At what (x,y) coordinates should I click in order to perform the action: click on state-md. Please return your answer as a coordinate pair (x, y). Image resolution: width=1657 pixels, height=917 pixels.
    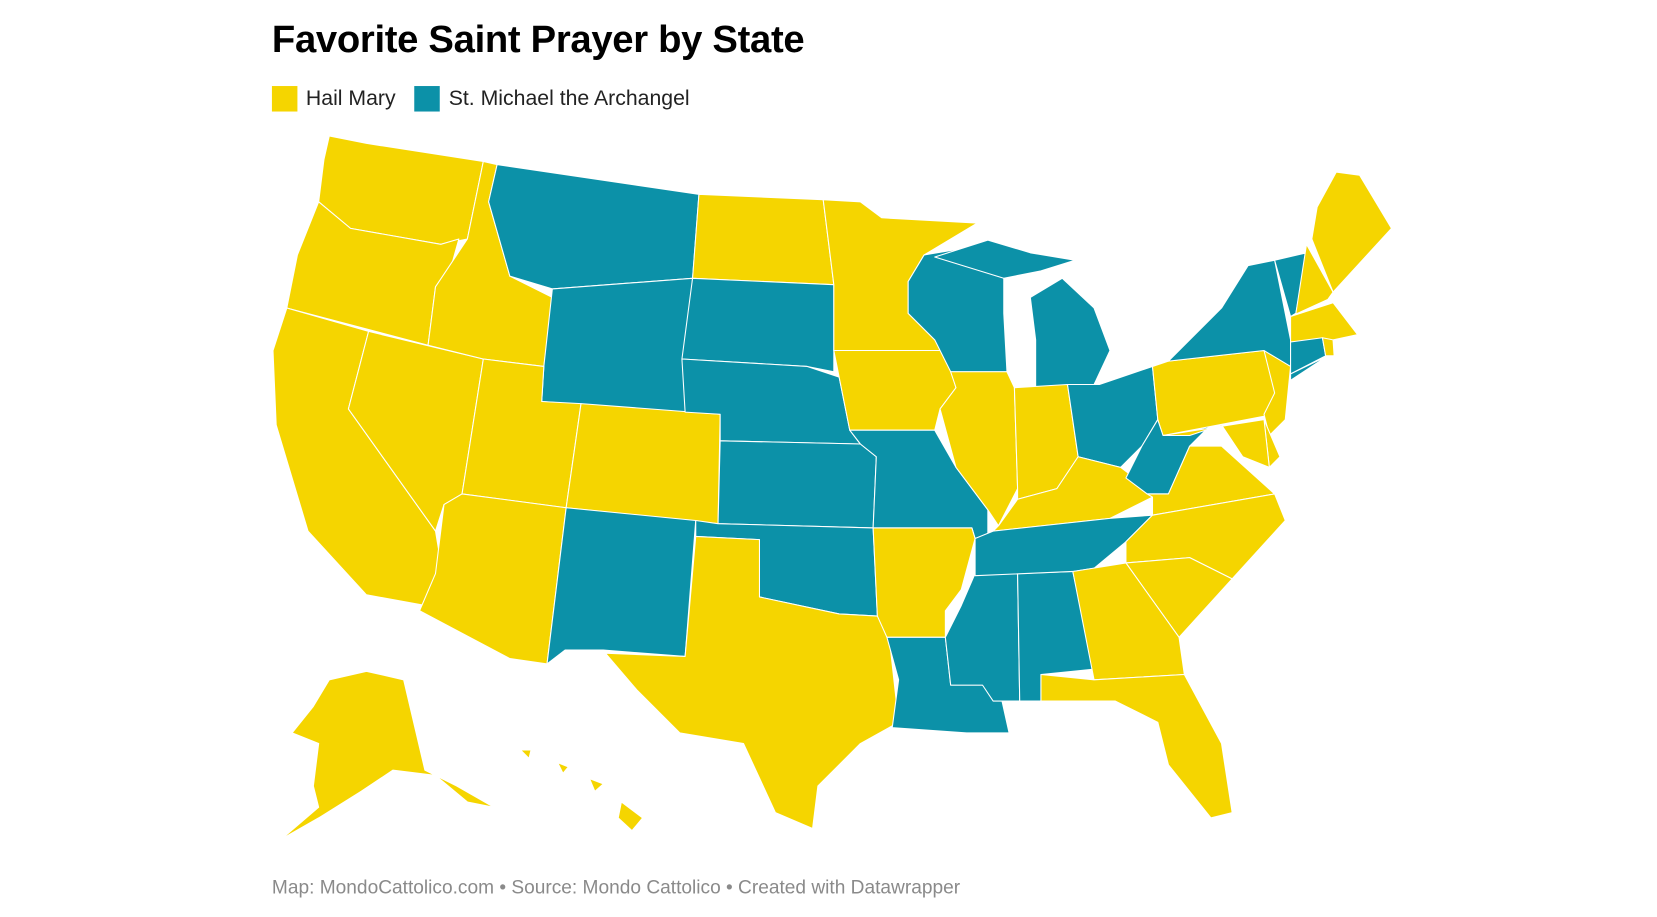
    Looking at the image, I should click on (1216, 443).